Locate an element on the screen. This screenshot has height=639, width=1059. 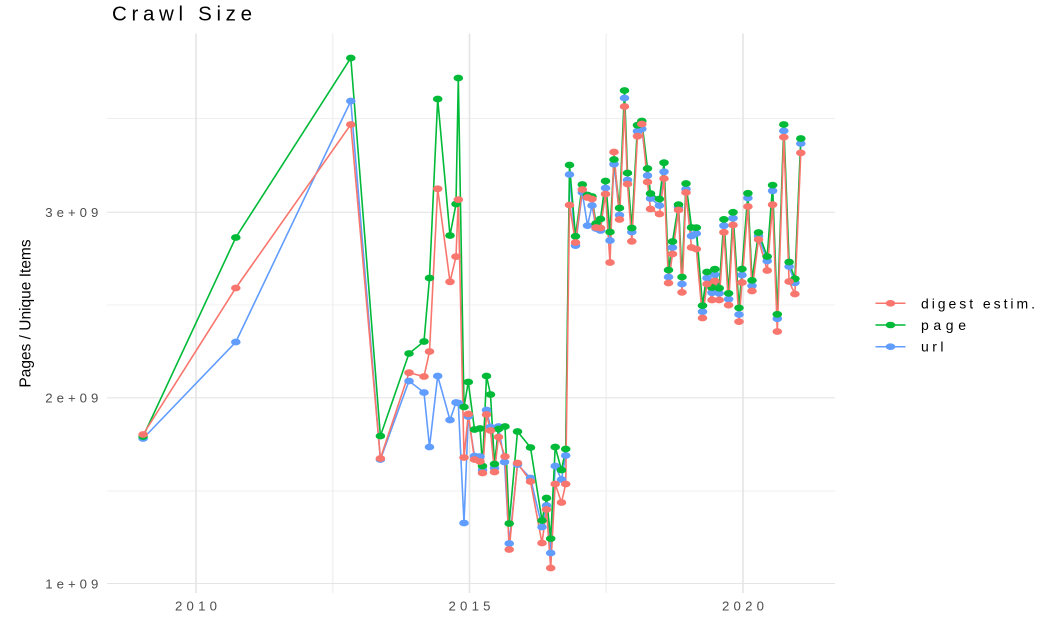
svg-text: digest estim. is located at coordinates (978, 303).